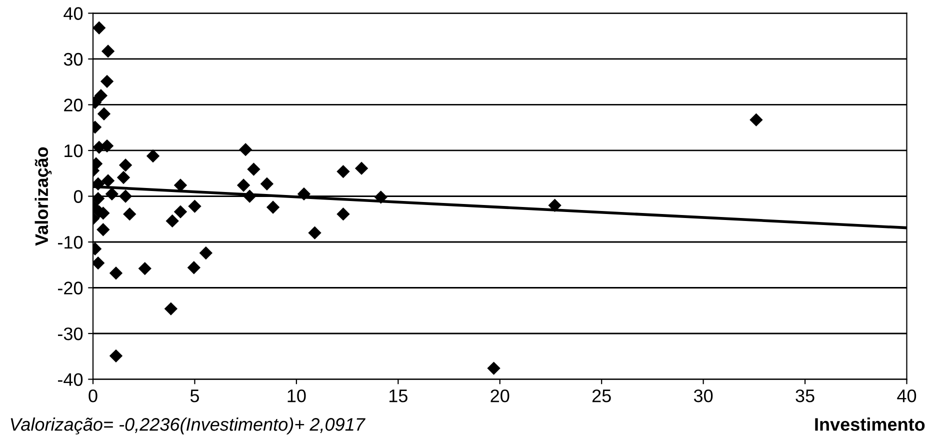  Describe the element at coordinates (78, 196) in the screenshot. I see `y-tick-label: 0` at that location.